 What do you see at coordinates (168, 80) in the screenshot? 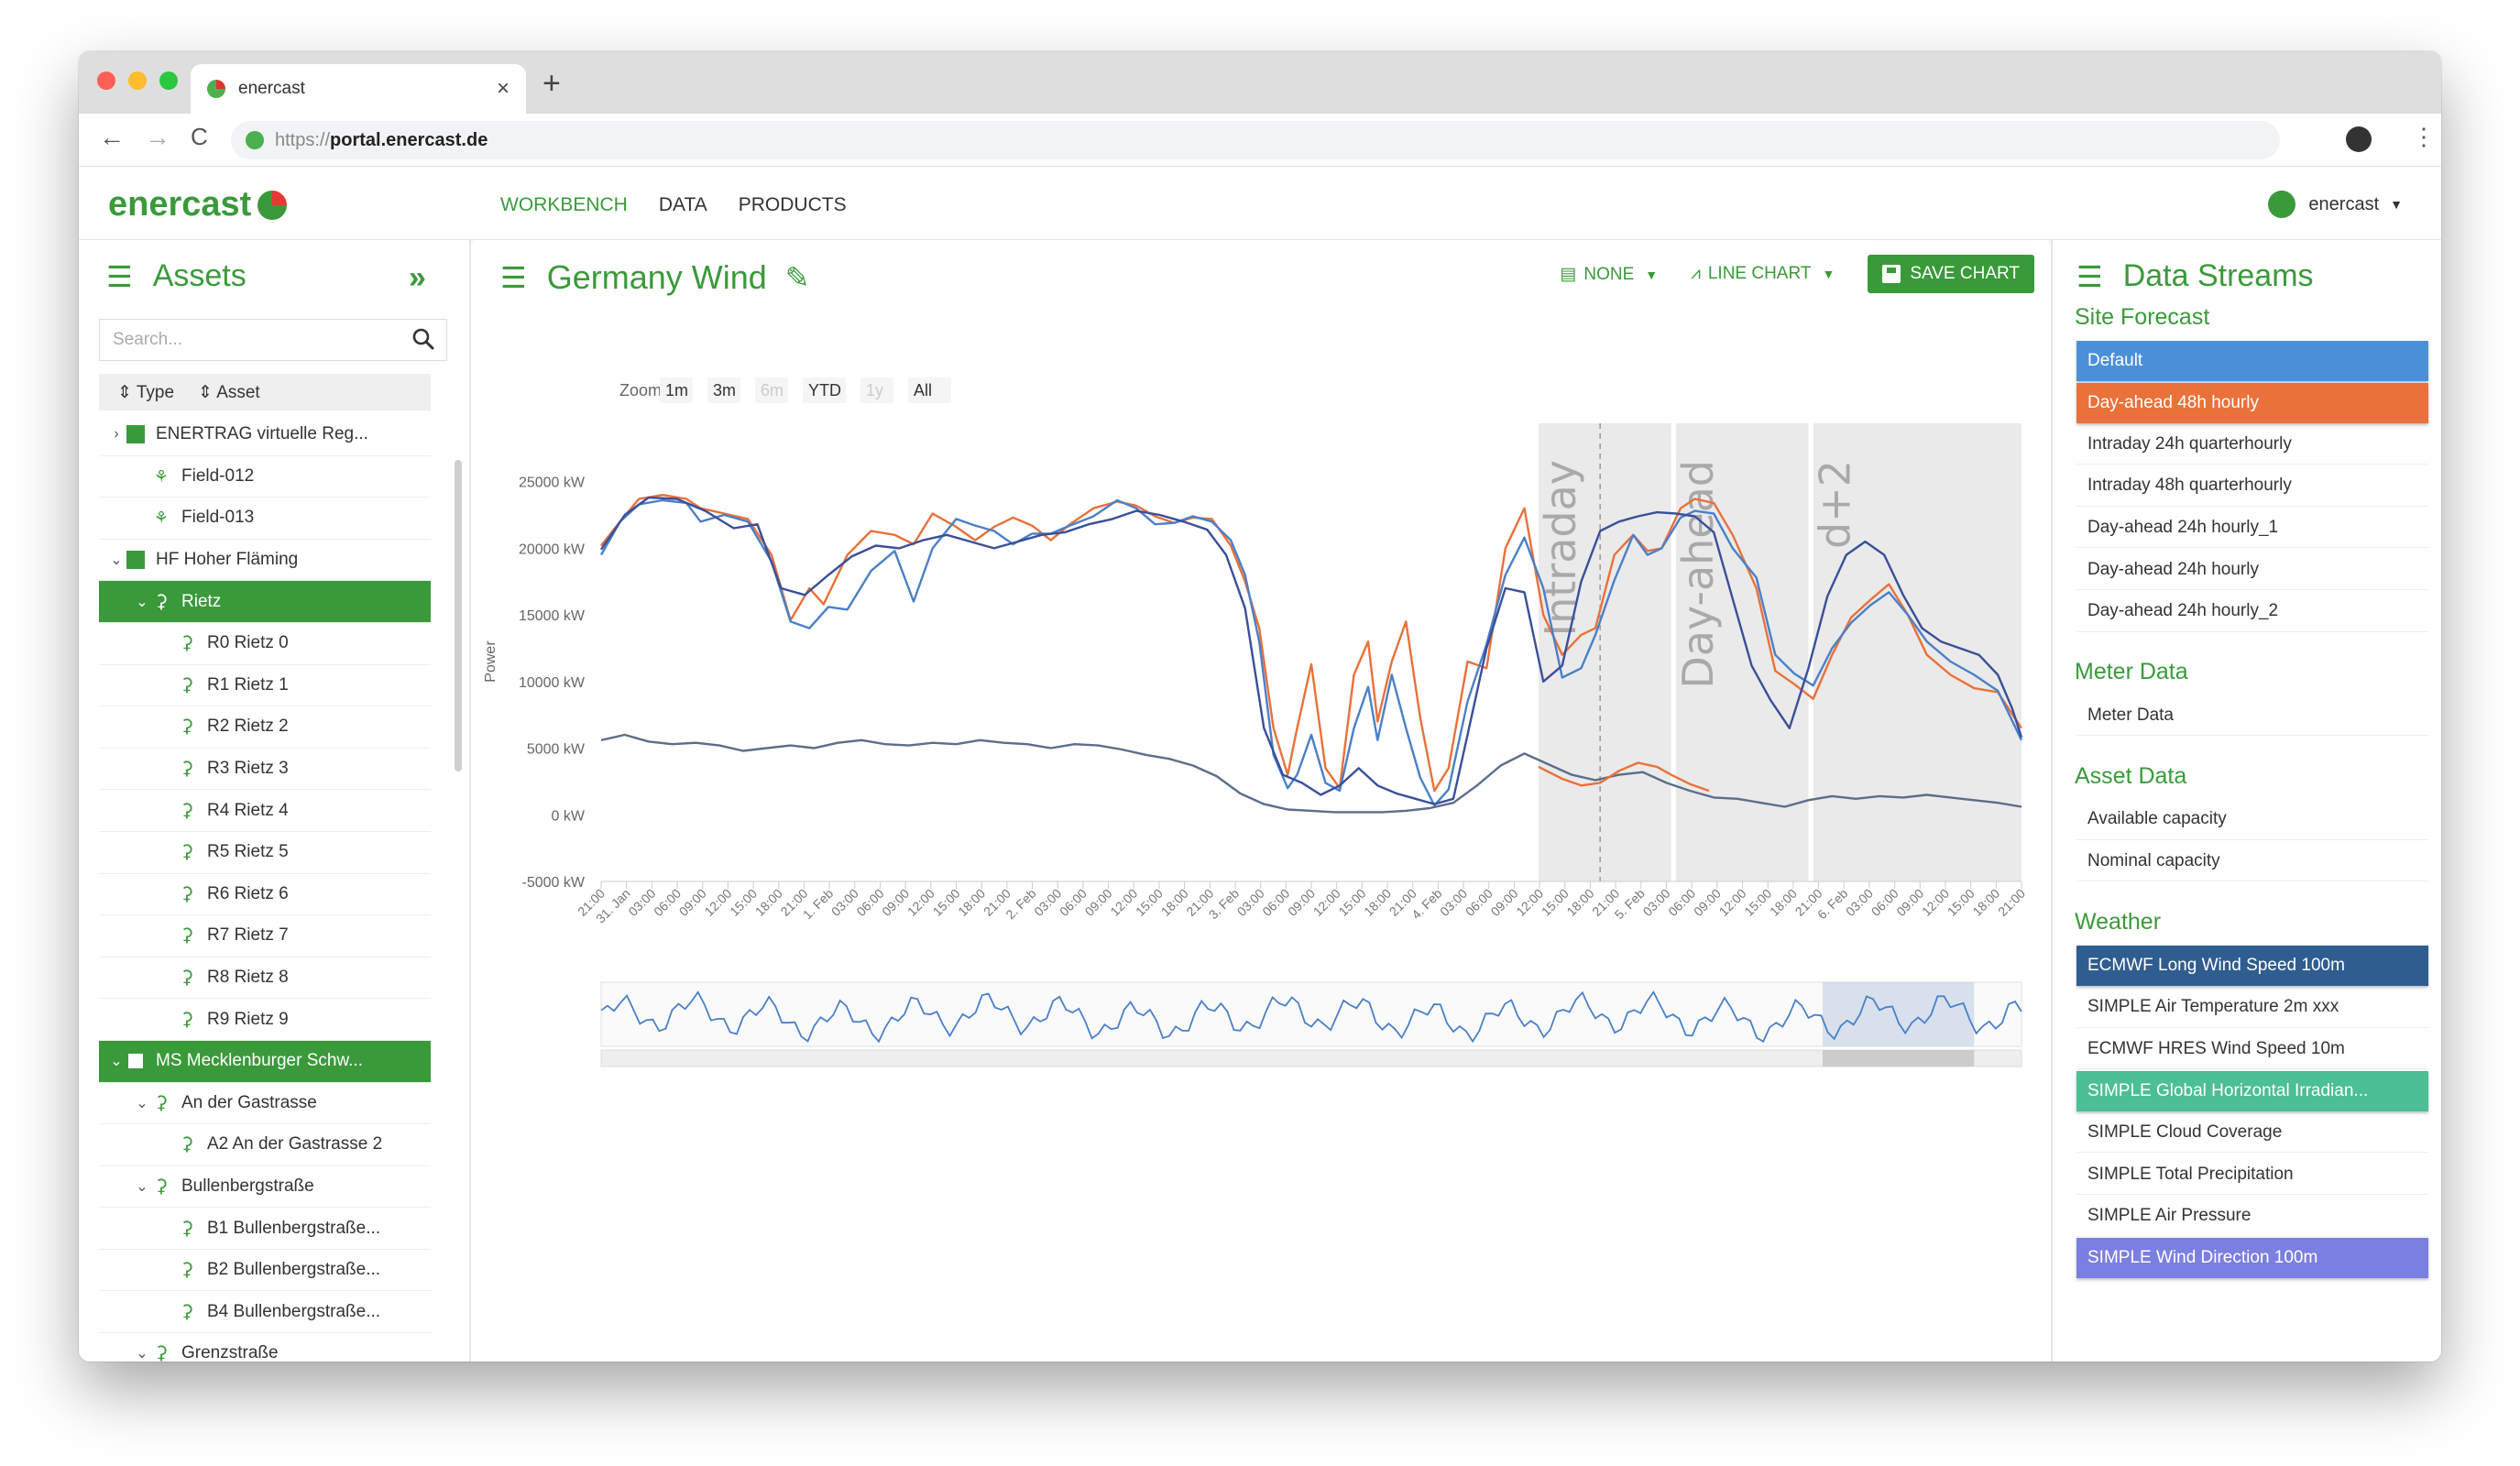
I see `zoom-window-button` at bounding box center [168, 80].